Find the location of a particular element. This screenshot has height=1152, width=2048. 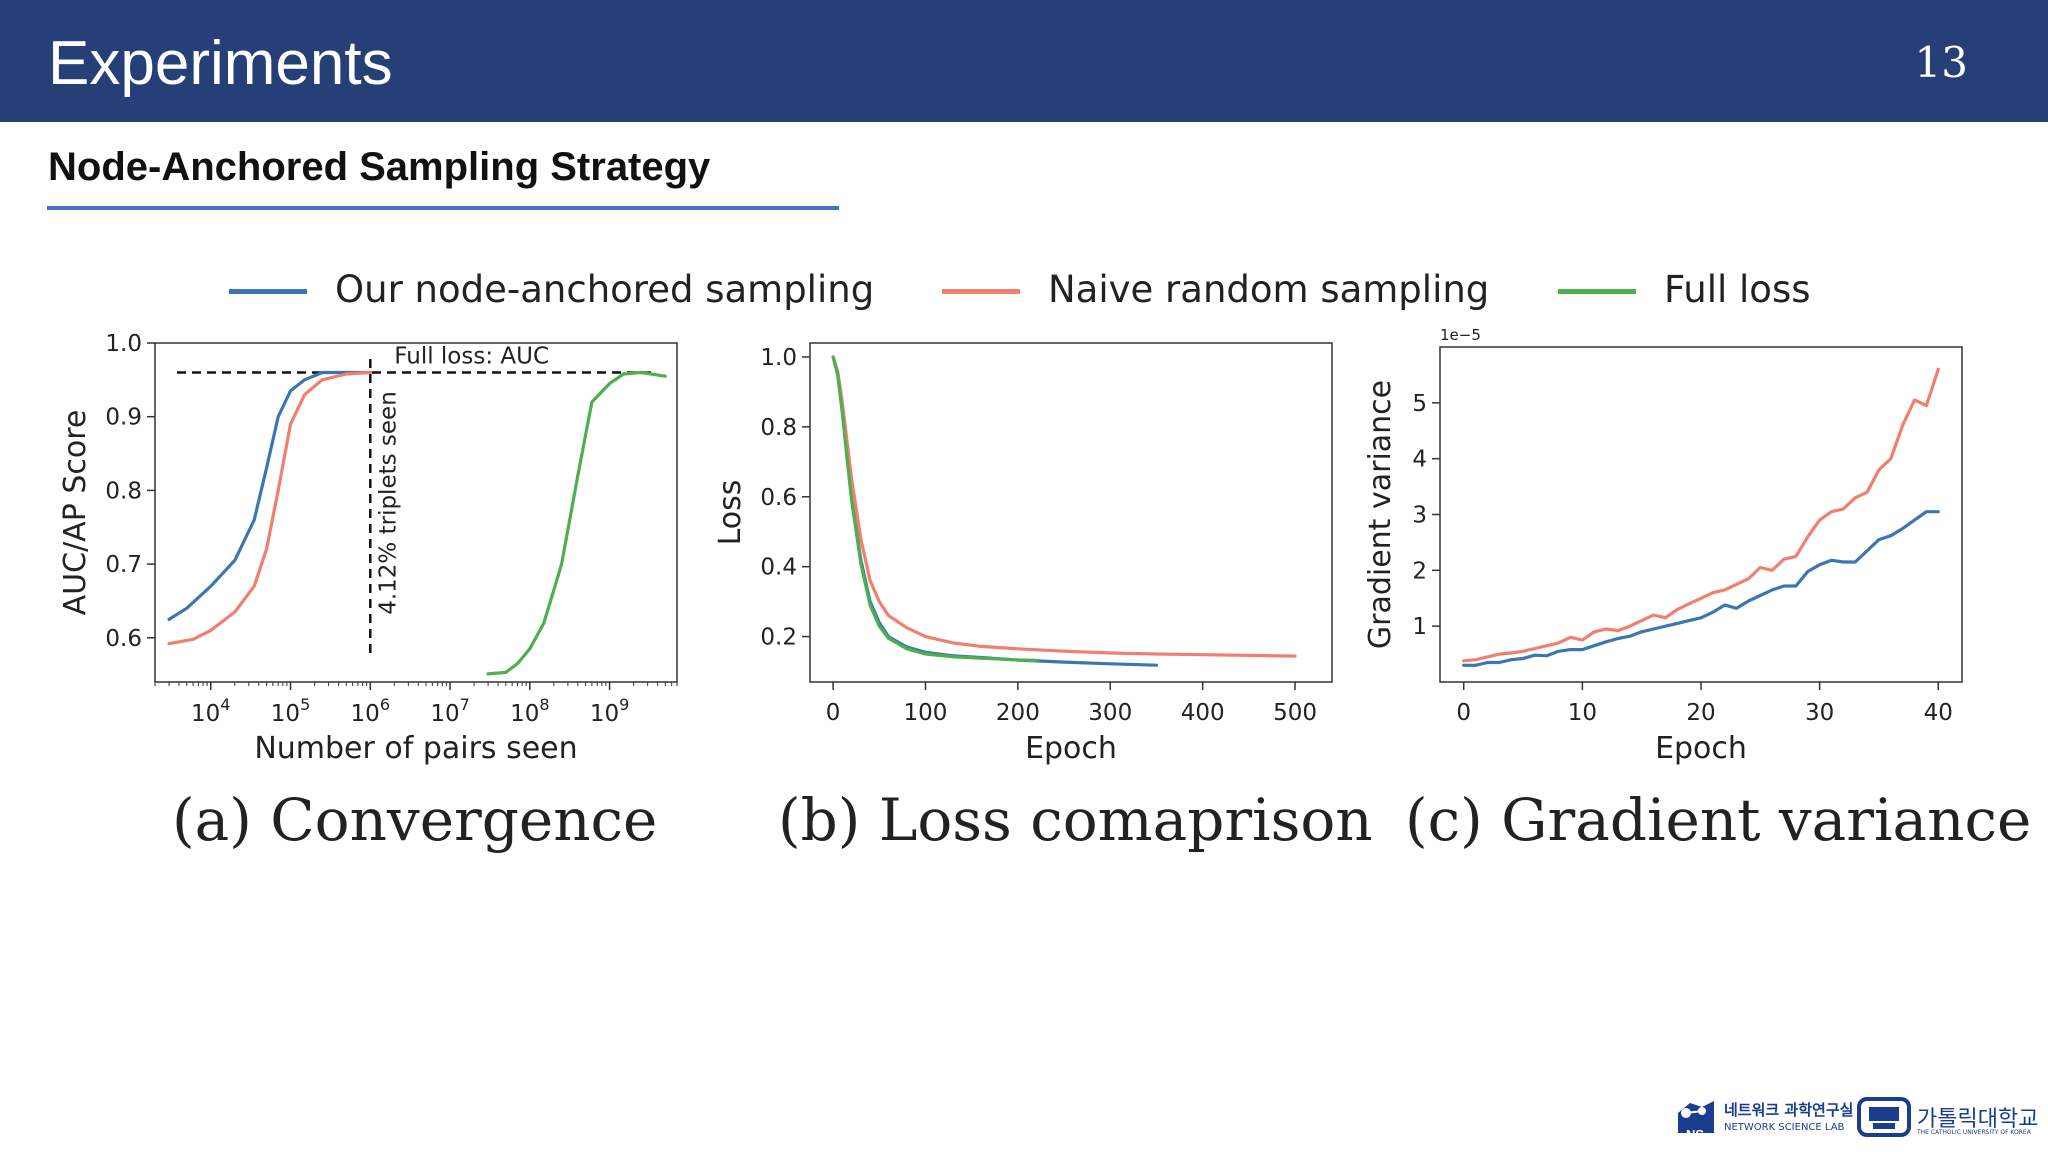

legend-swatch-node-anchored is located at coordinates (268, 291).